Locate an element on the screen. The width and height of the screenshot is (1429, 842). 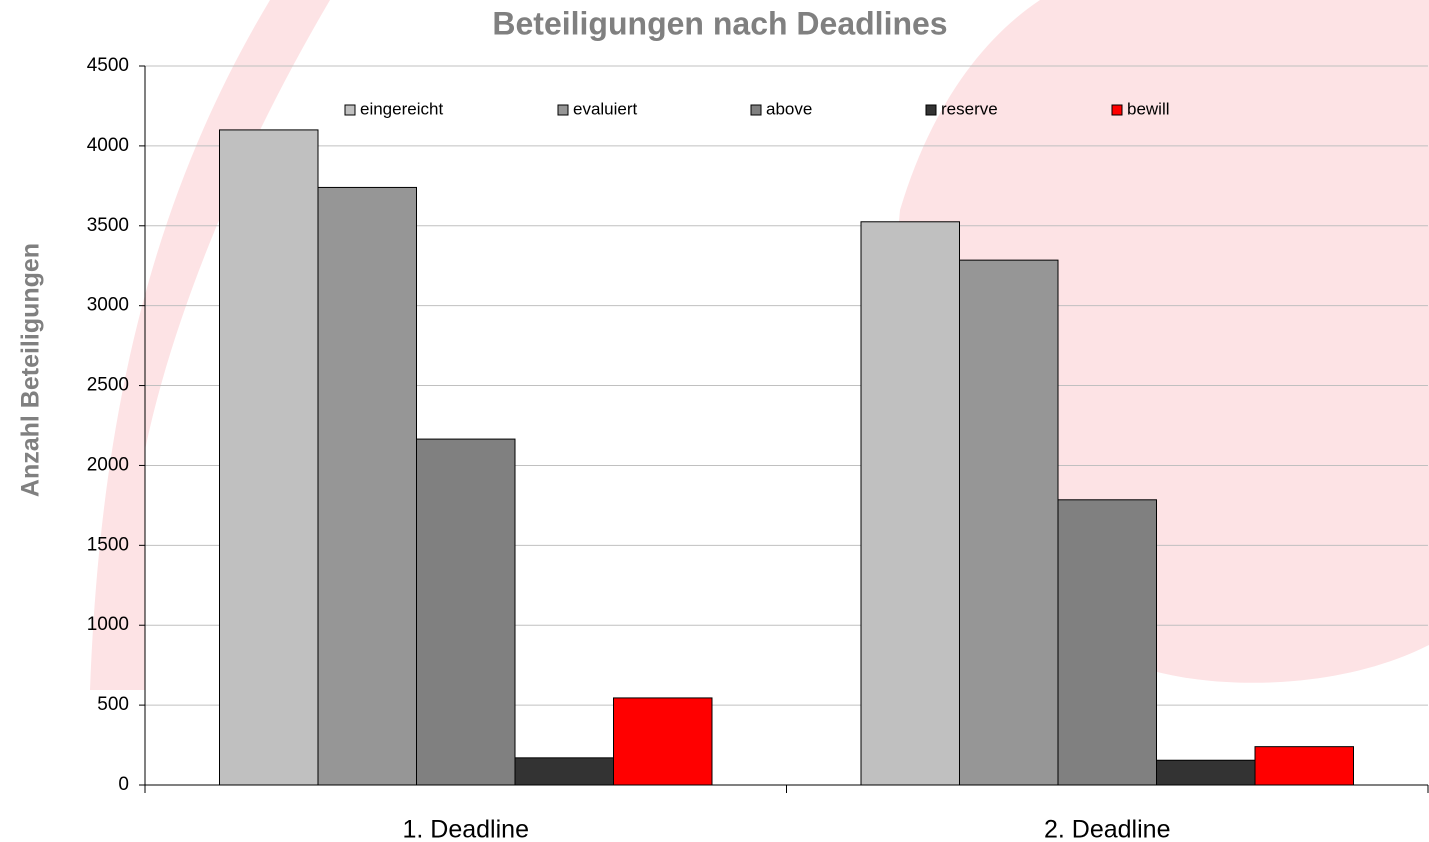
legend-label: evaluiert is located at coordinates (605, 108).